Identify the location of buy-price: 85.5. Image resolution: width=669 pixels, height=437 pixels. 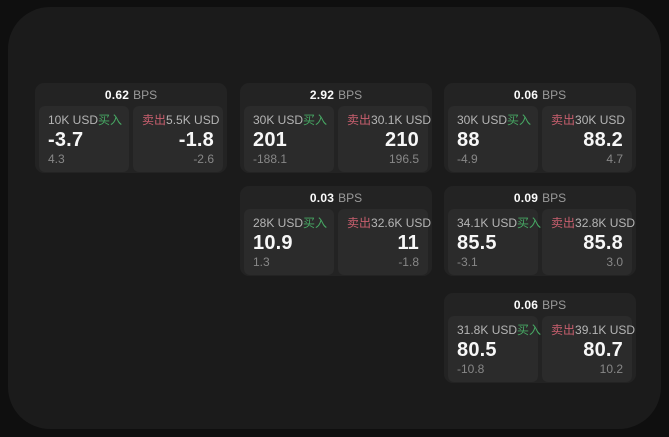
(477, 243).